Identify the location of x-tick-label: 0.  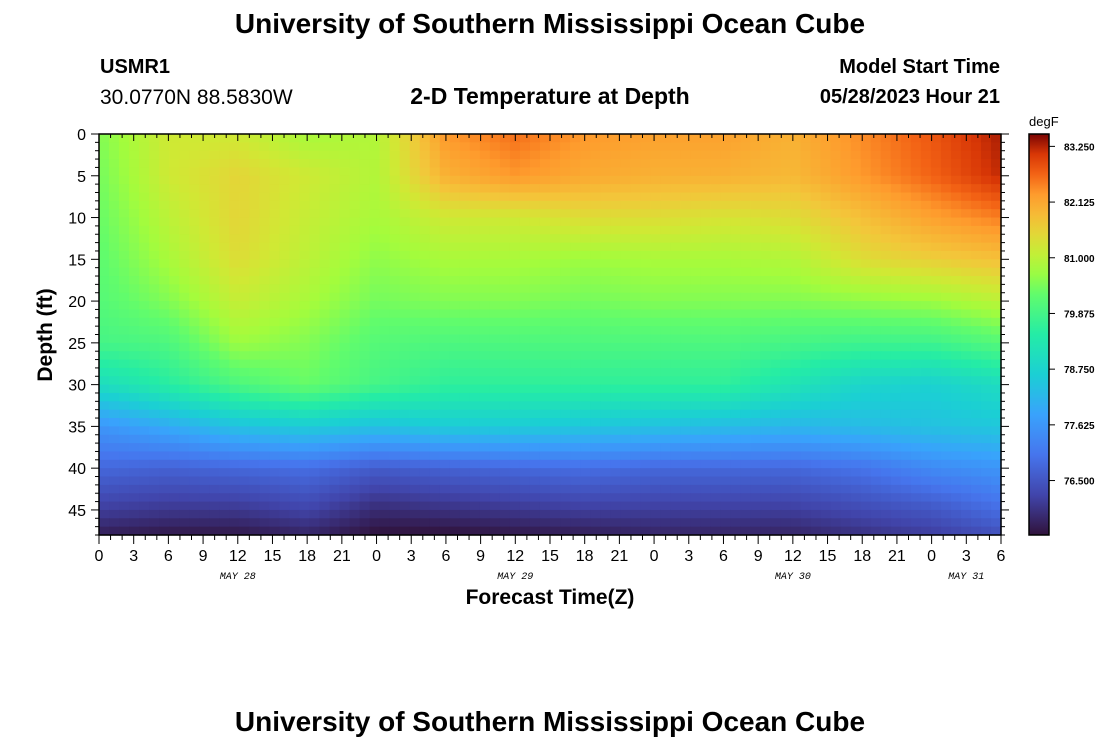
(931, 556).